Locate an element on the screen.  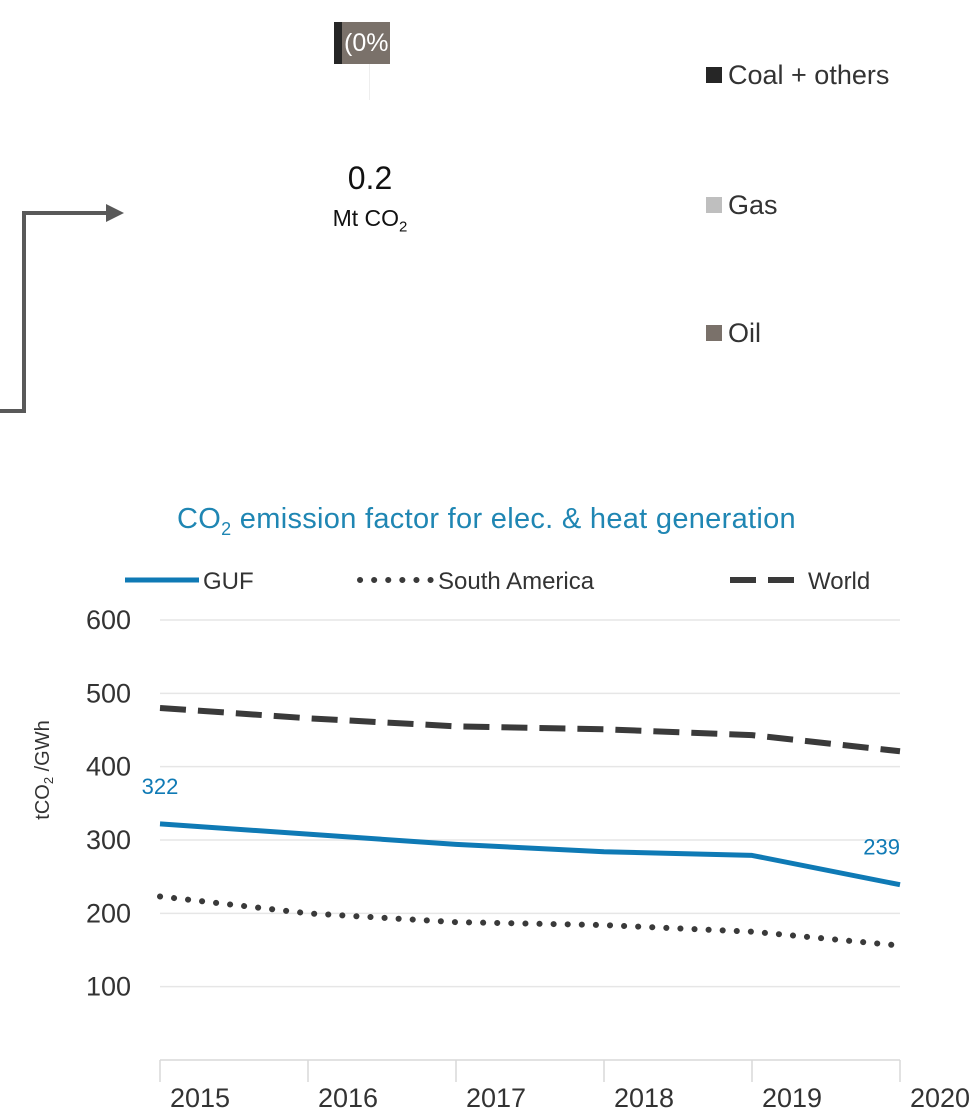
chart-data-labels: 322 239 is located at coordinates (521, 817).